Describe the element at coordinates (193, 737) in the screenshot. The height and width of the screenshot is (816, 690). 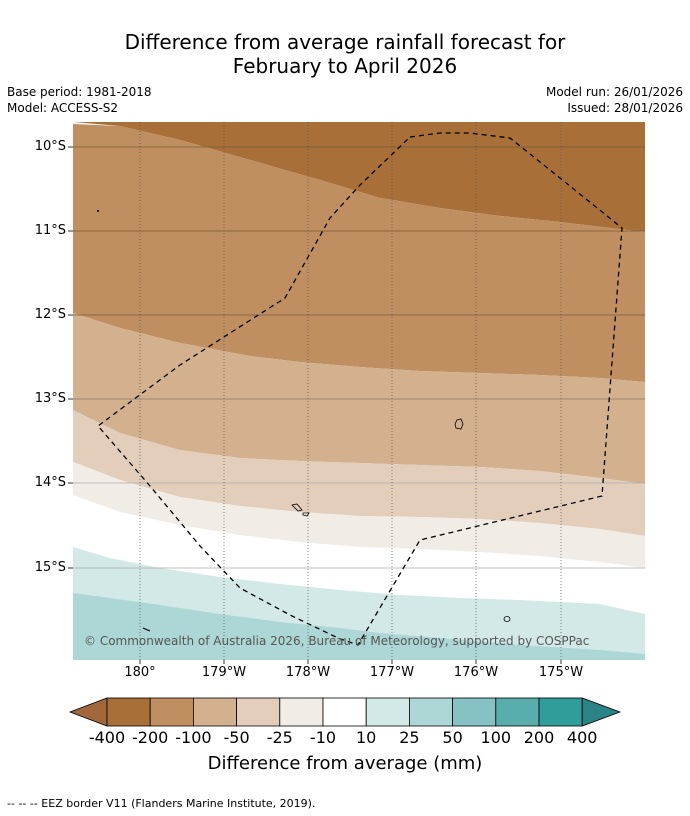
I see `colorbar-tick-label: -100` at that location.